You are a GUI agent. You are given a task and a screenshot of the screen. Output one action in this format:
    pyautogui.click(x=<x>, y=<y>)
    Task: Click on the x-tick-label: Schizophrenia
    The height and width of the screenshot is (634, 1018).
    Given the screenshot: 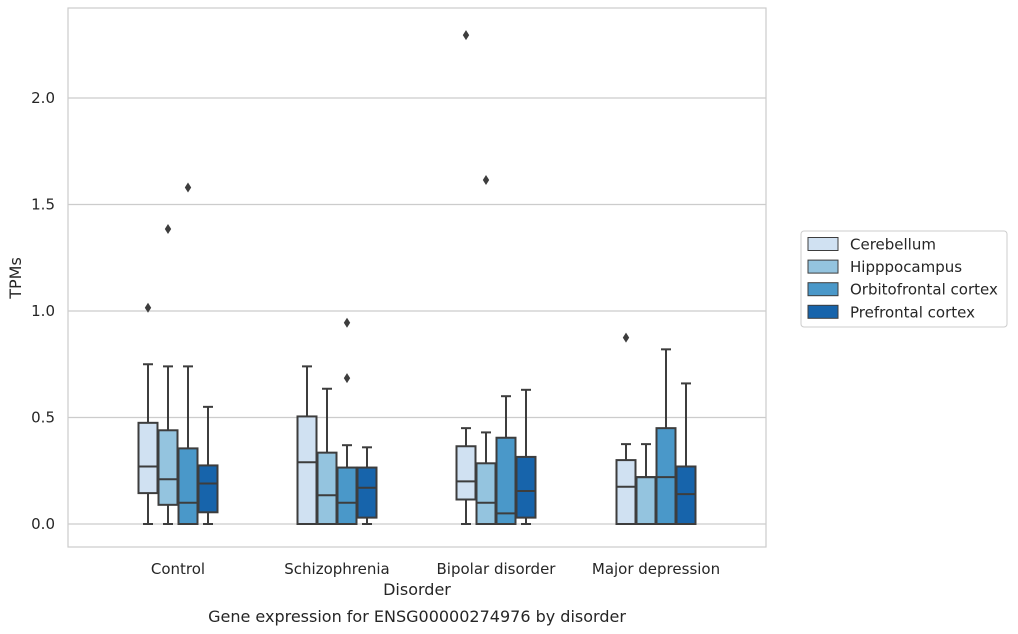 What is the action you would take?
    pyautogui.click(x=336, y=569)
    